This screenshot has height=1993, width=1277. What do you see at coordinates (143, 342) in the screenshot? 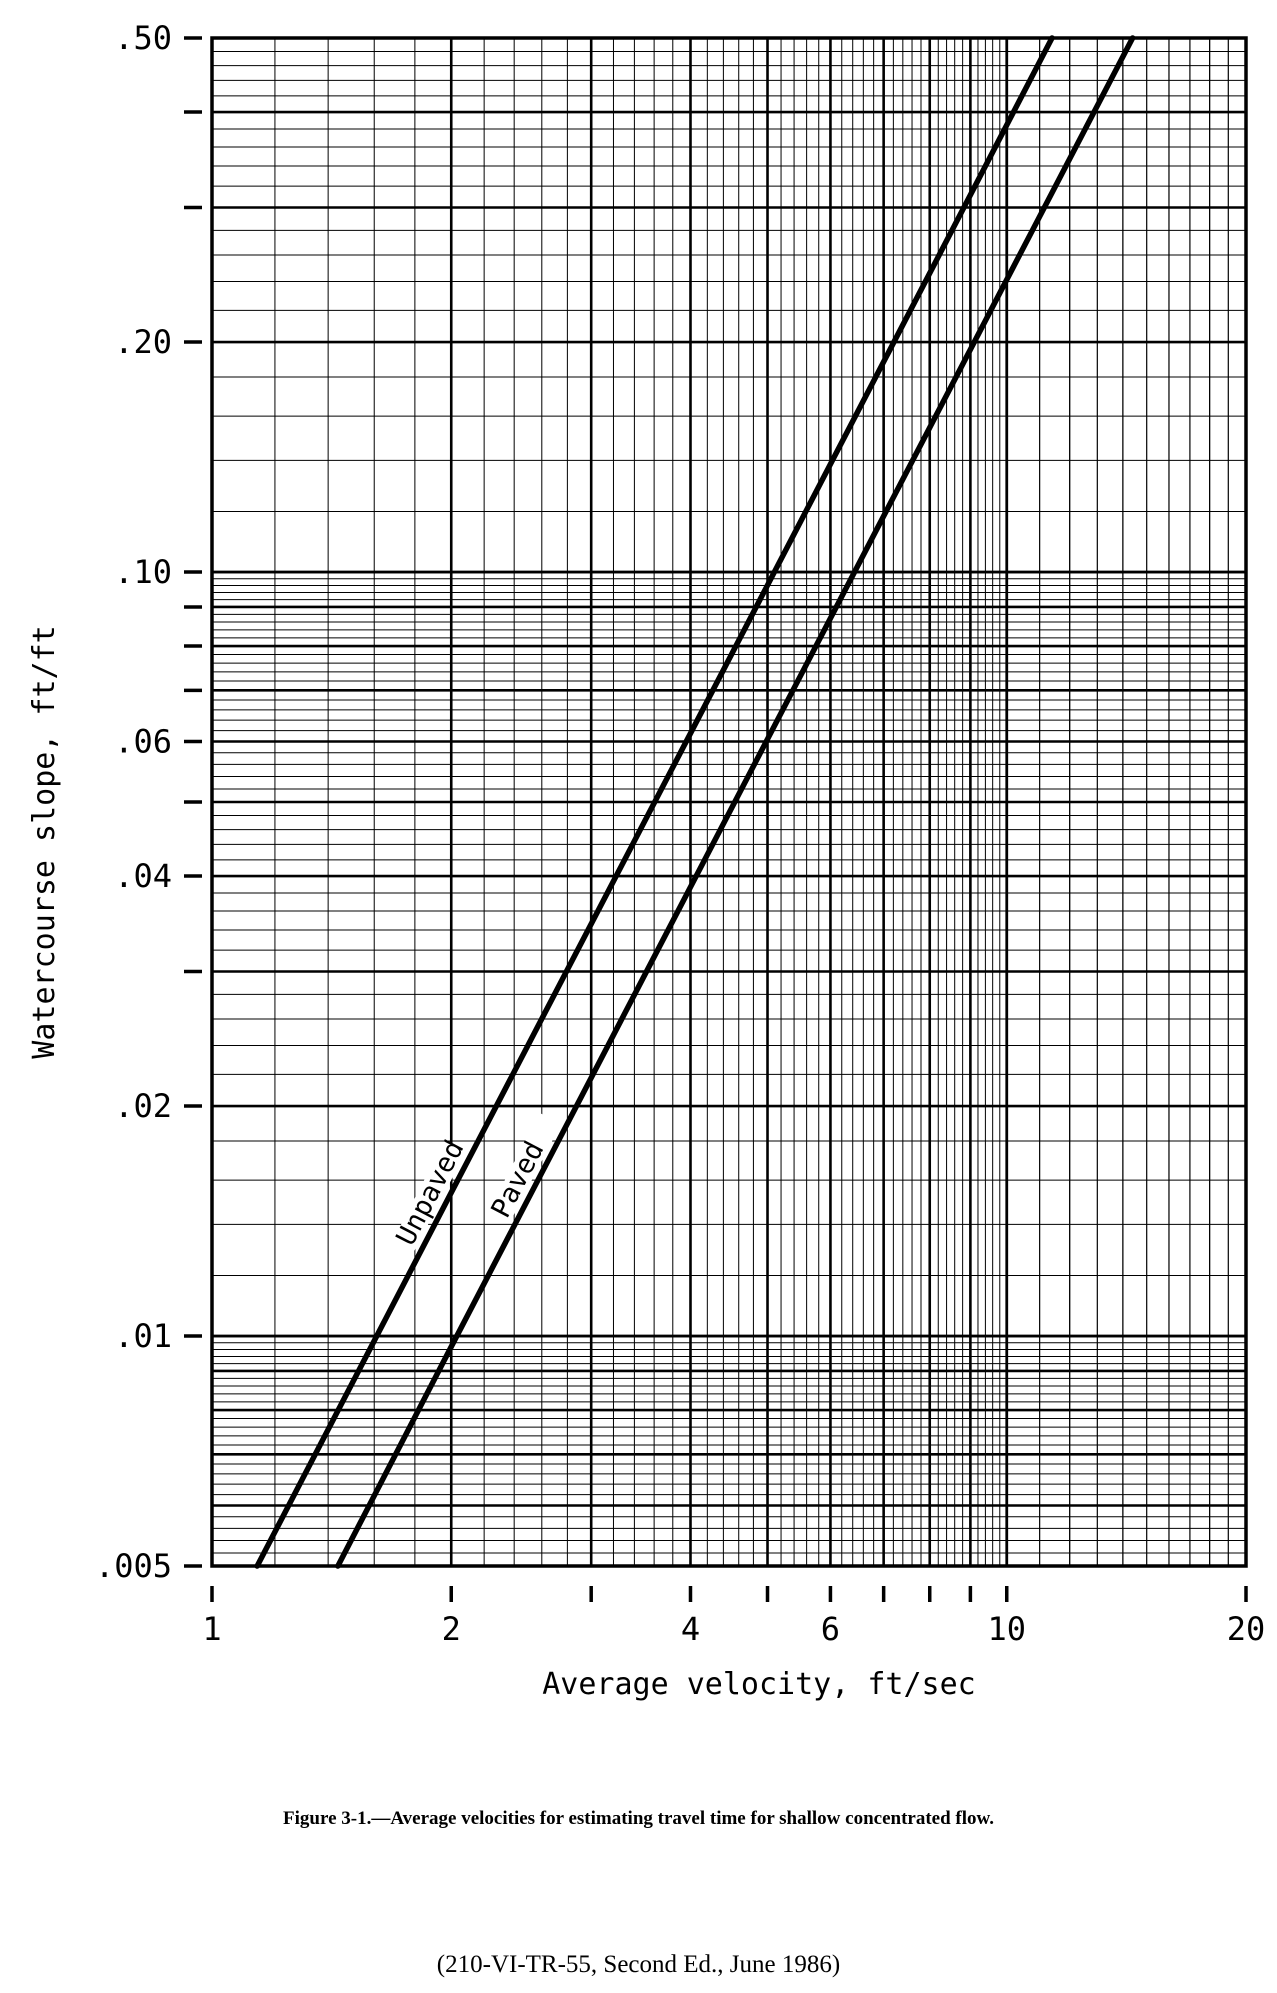
I see `y-tick-label: .20` at bounding box center [143, 342].